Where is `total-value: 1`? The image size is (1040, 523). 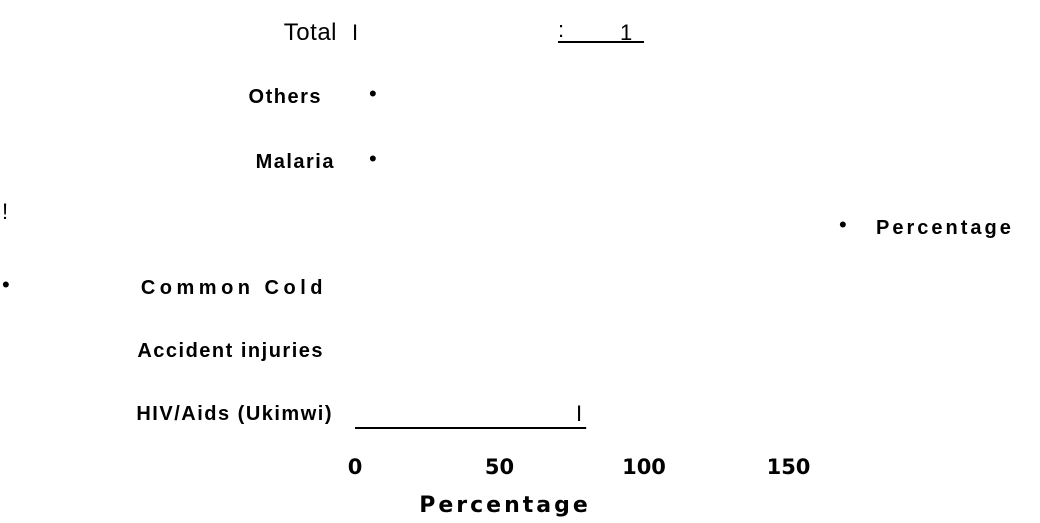 total-value: 1 is located at coordinates (626, 32).